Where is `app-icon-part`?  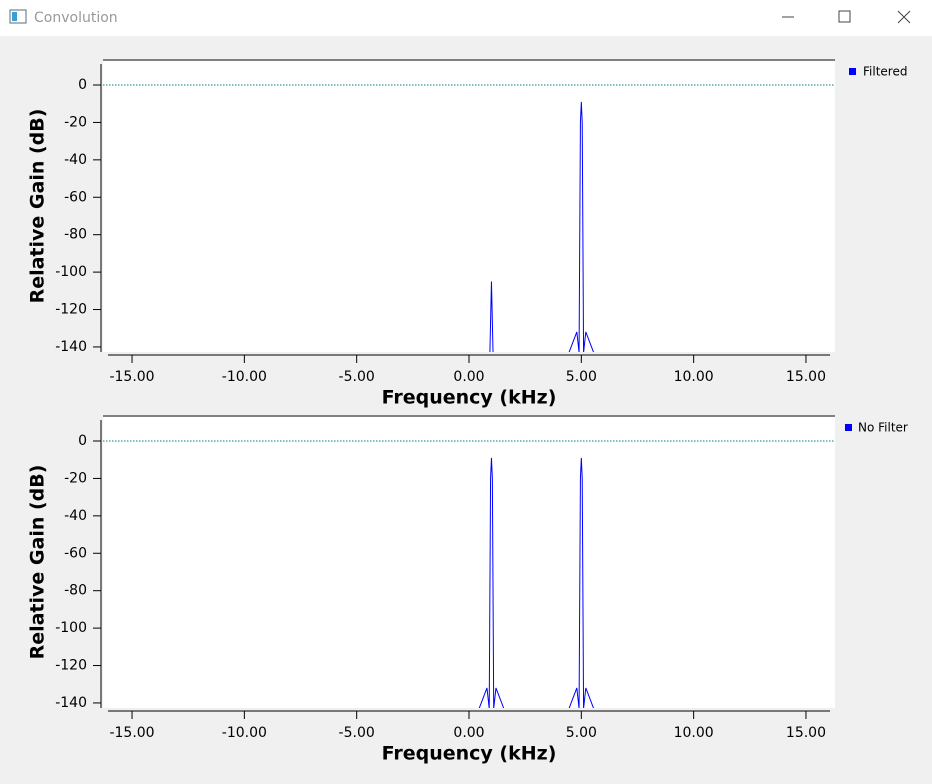 app-icon-part is located at coordinates (14, 16).